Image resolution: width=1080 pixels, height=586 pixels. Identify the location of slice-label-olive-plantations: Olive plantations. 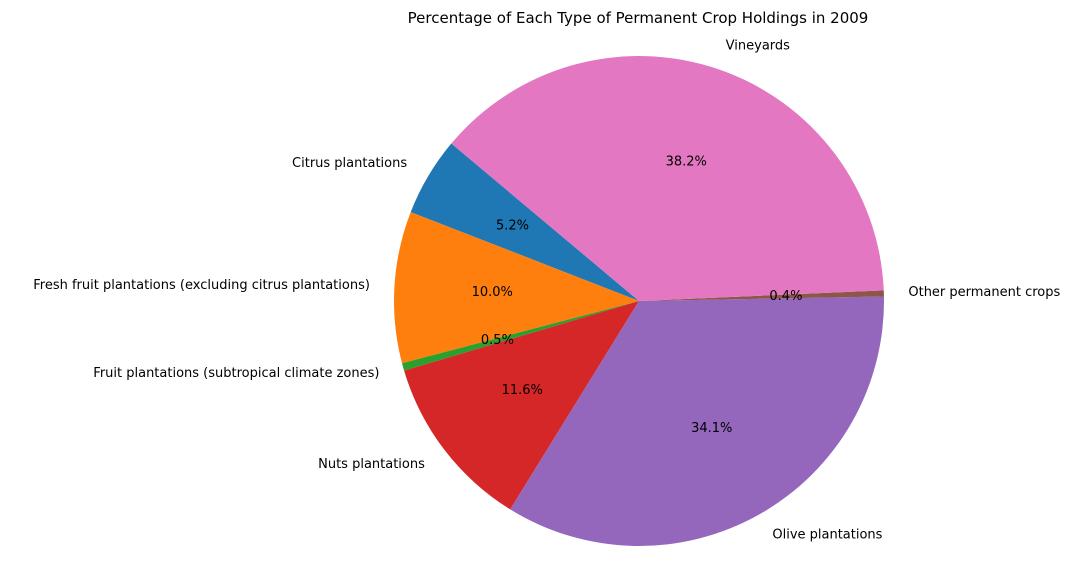
(827, 535).